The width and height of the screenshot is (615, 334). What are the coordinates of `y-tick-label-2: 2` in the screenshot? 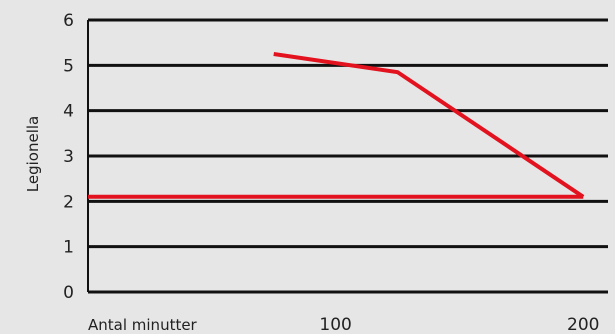 It's located at (68, 202).